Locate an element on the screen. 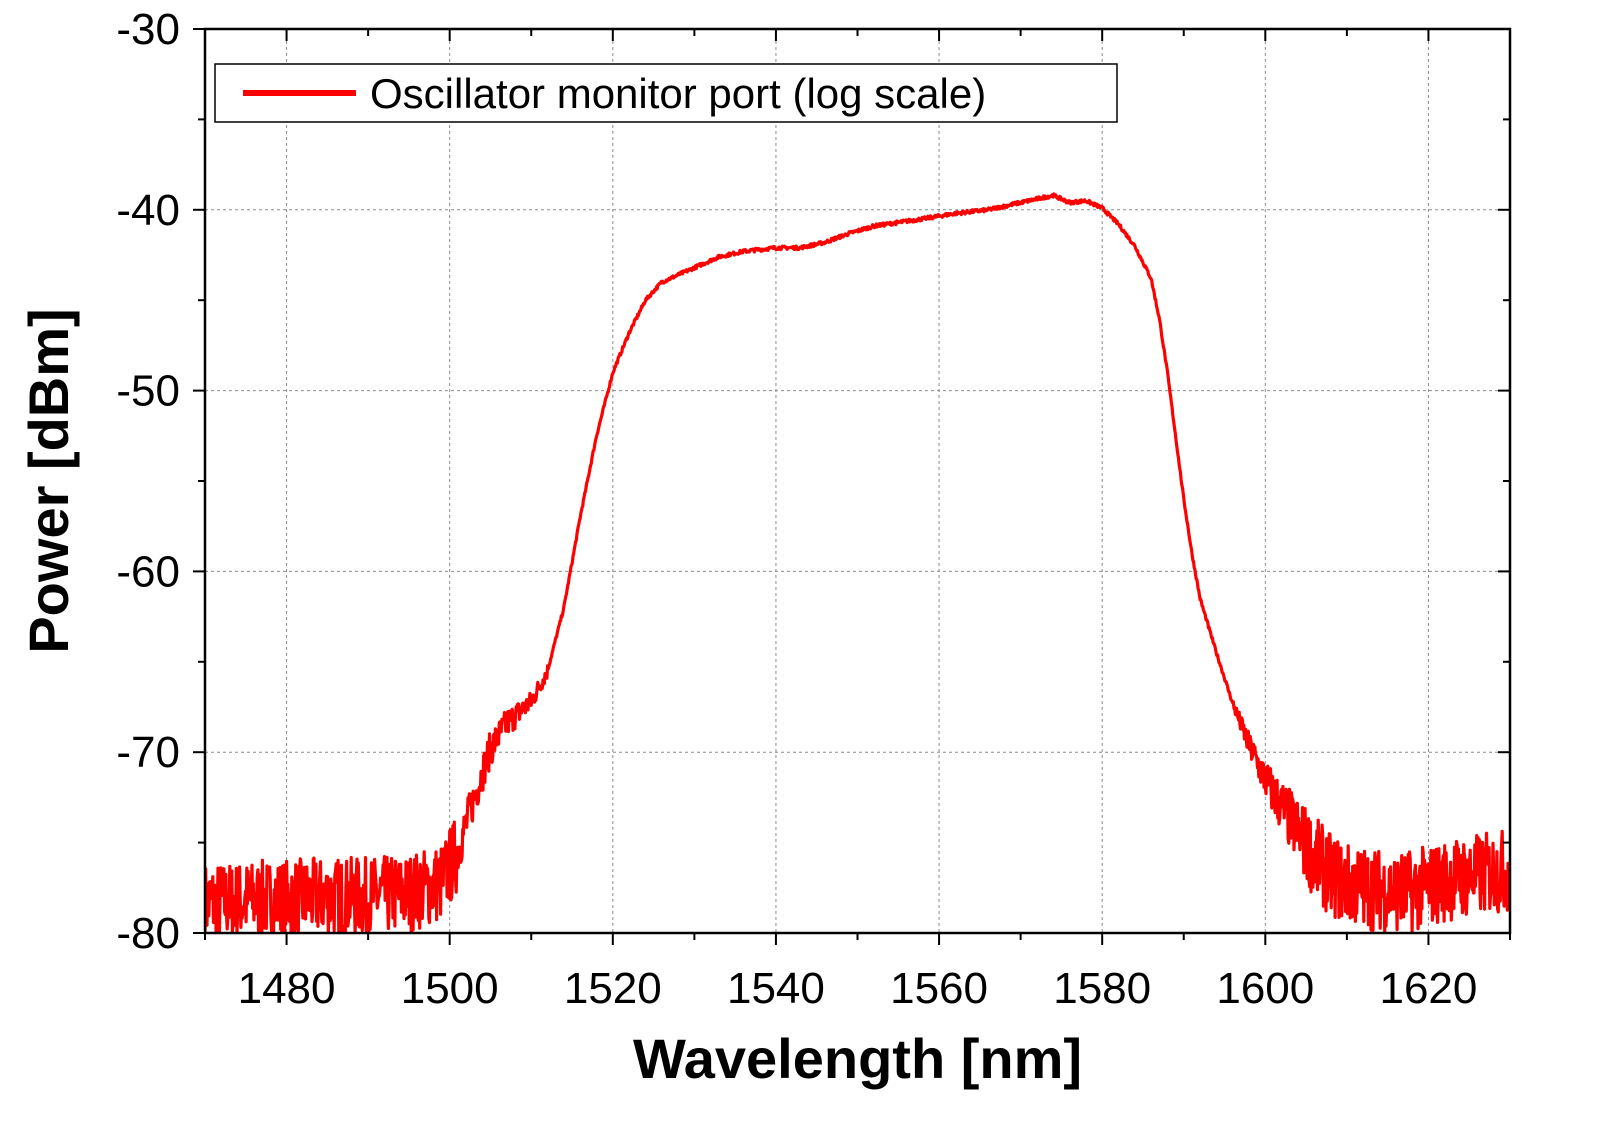 The width and height of the screenshot is (1600, 1125). y-tick-label: -70 is located at coordinates (148, 752).